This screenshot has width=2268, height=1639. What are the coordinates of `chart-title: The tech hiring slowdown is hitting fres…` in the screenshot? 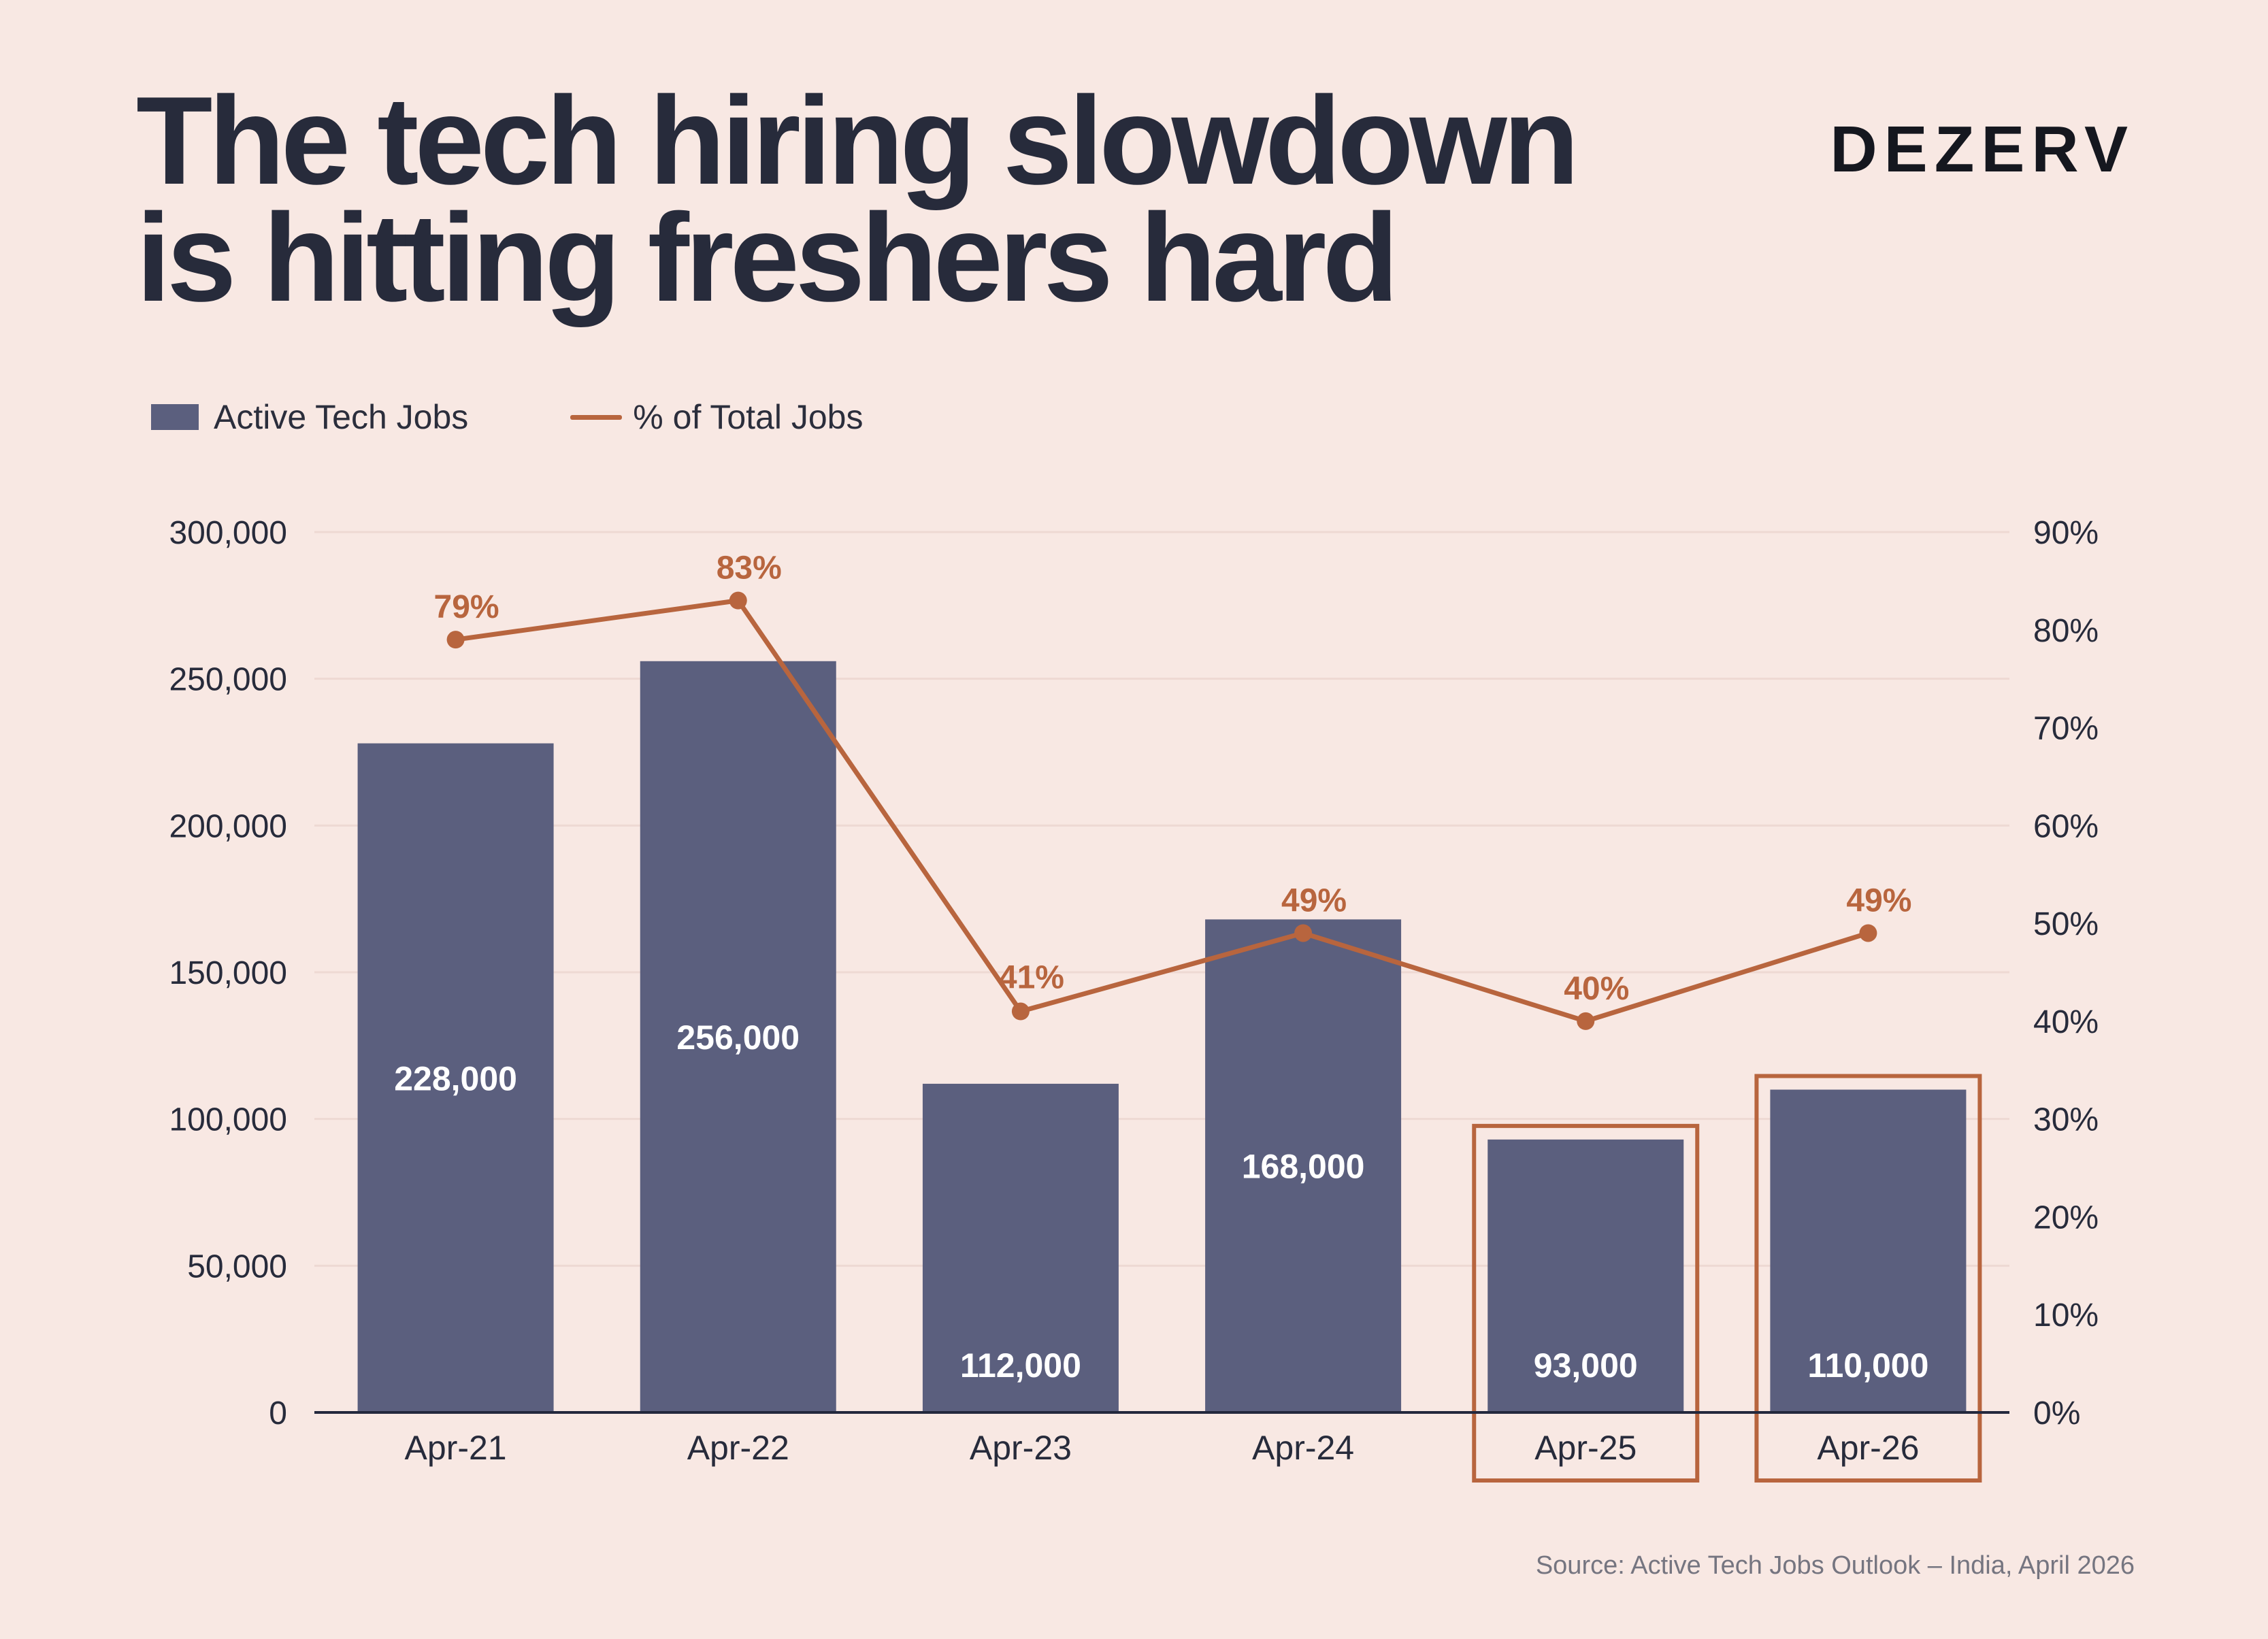 It's located at (986, 199).